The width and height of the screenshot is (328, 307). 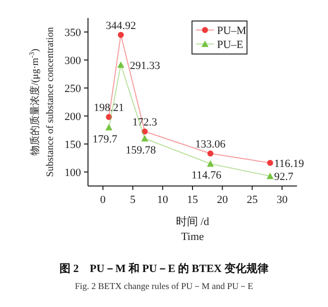 What do you see at coordinates (164, 268) in the screenshot?
I see `caption: 图 2 PU－M 和 PU－E 的 BTEX 变化规律` at bounding box center [164, 268].